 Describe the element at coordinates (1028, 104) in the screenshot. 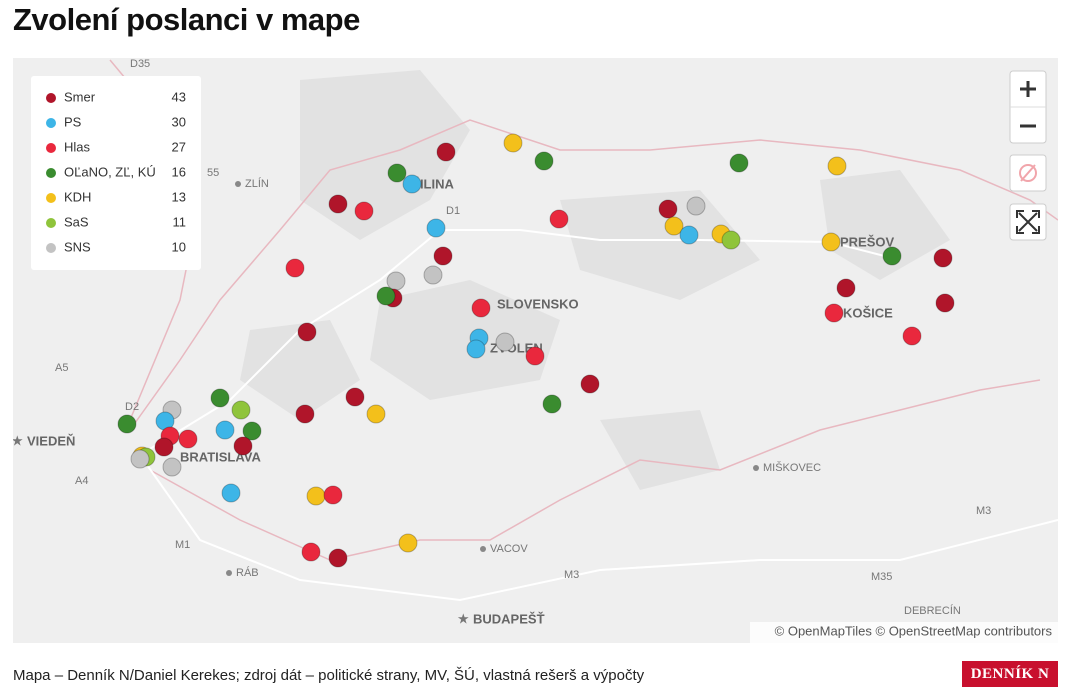

I see `zoom-buttons` at that location.